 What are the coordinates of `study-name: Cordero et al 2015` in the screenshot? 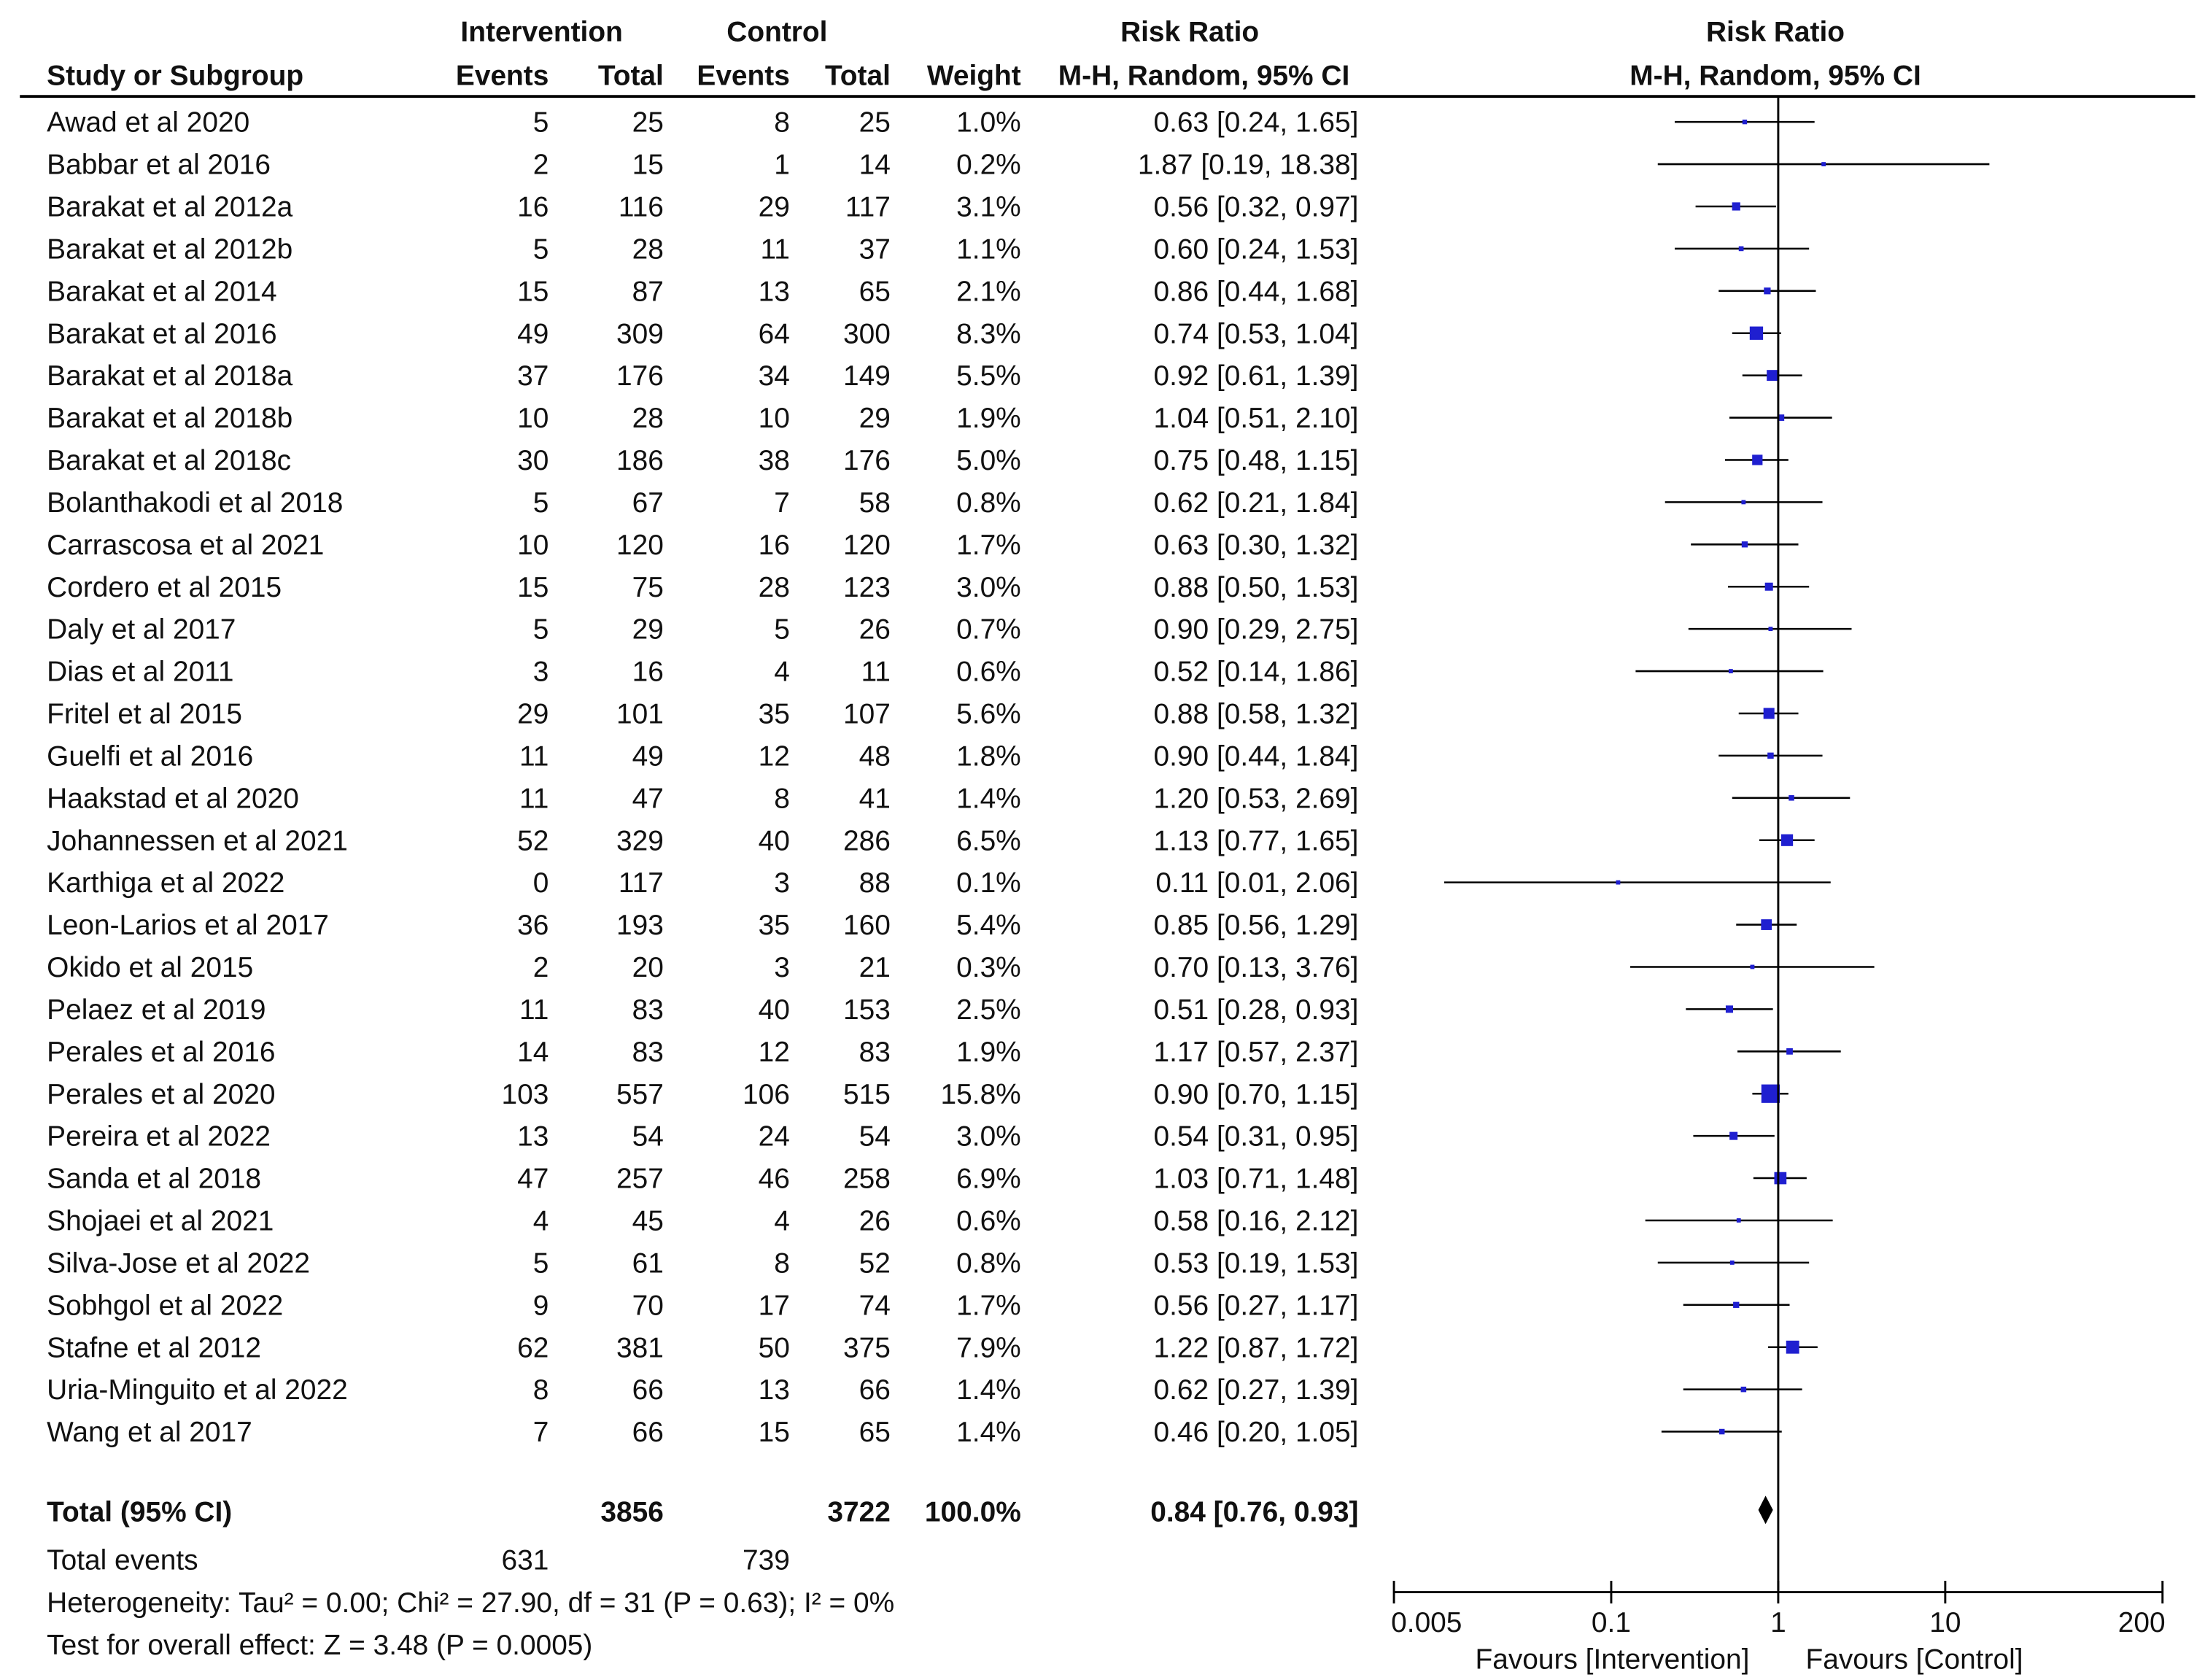 It's located at (164, 587).